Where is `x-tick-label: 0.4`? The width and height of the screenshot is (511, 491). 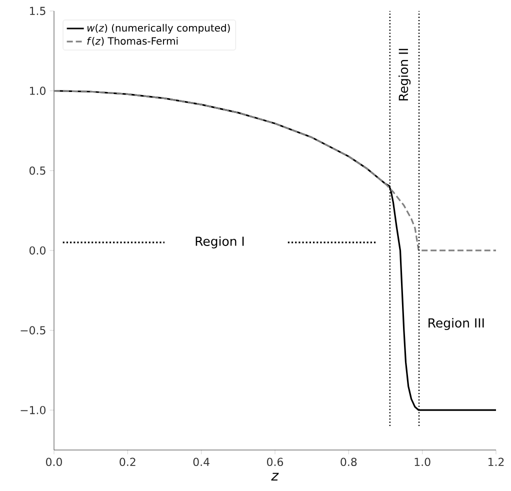
x-tick-label: 0.4 is located at coordinates (201, 462).